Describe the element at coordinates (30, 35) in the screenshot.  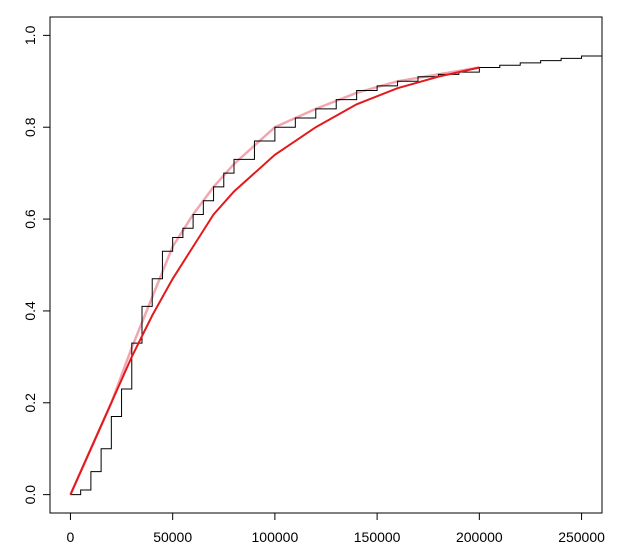
I see `y-tick-label: 1.0` at that location.